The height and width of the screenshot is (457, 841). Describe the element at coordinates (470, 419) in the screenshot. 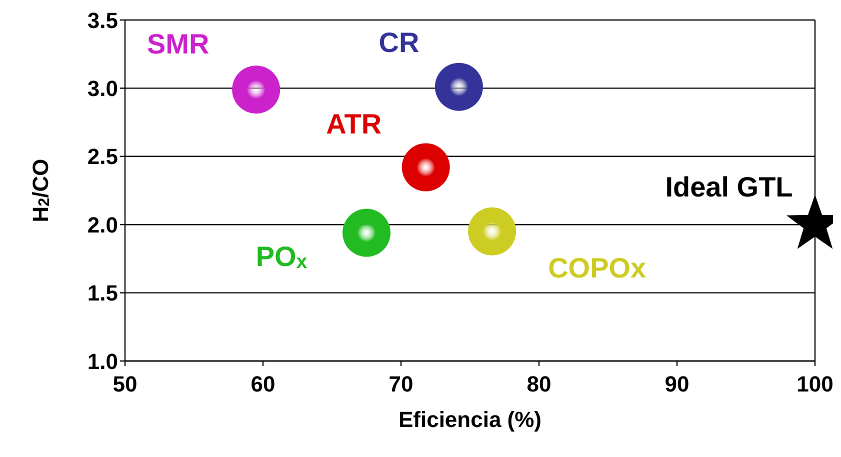

I see `x-axis-title: Eficiencia (%)` at that location.